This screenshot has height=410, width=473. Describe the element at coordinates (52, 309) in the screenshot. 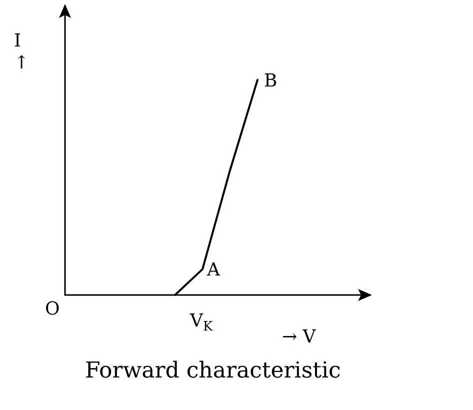

I see `text: O` at that location.